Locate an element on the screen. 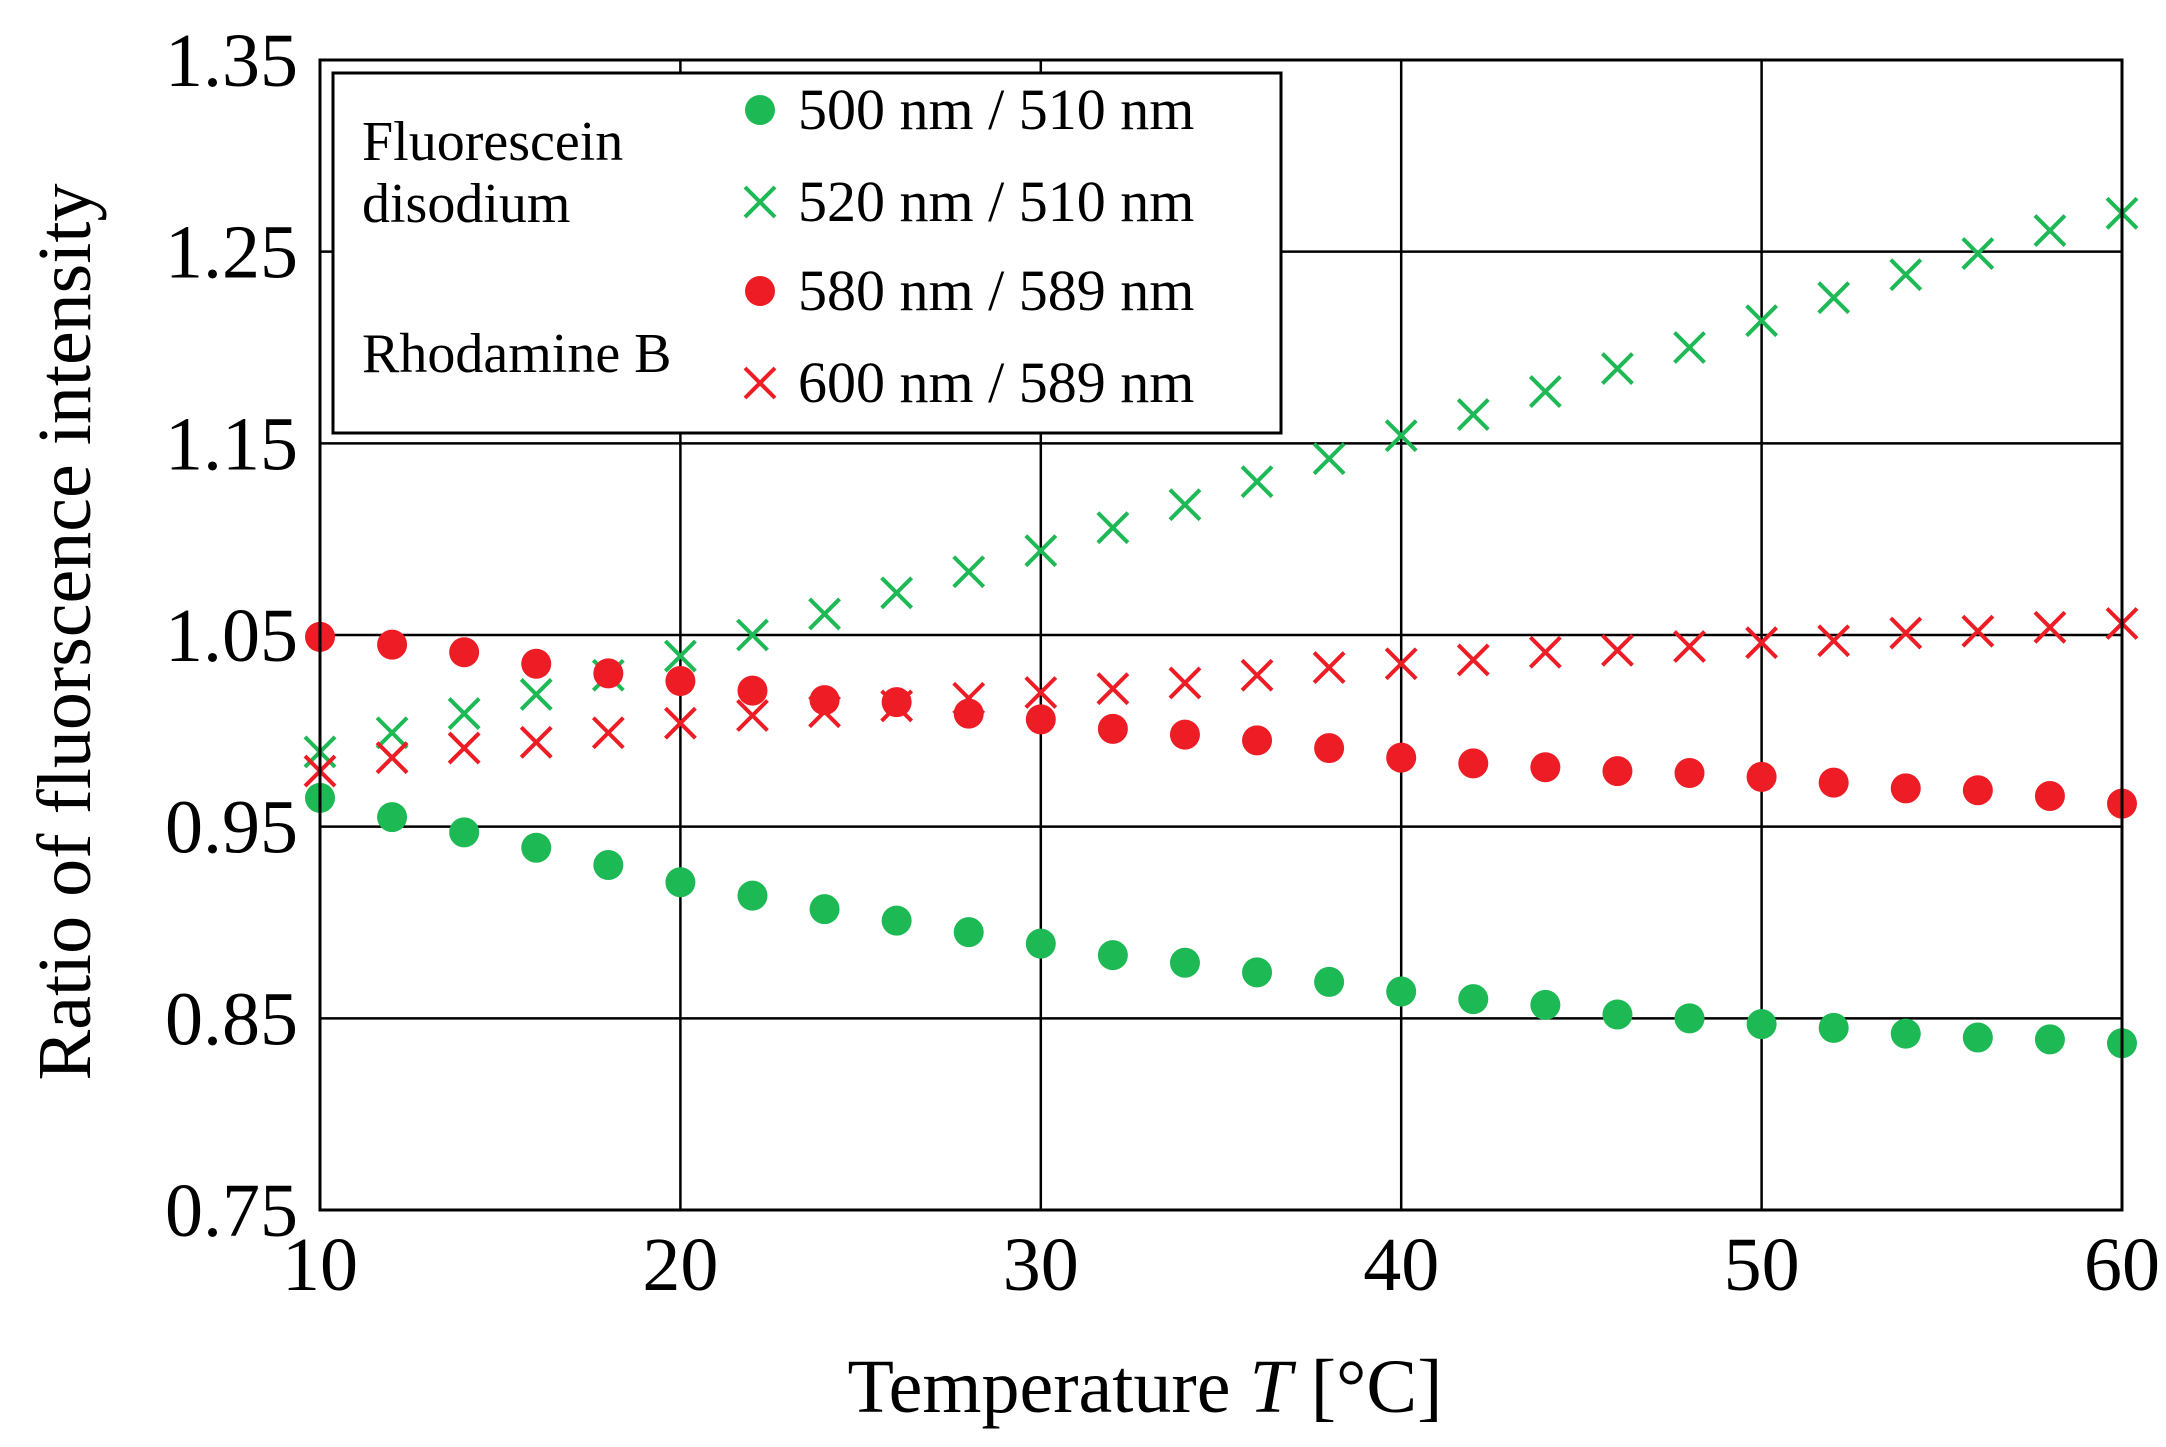 This screenshot has width=2166, height=1447. x-tick-label: 10 is located at coordinates (320, 1265).